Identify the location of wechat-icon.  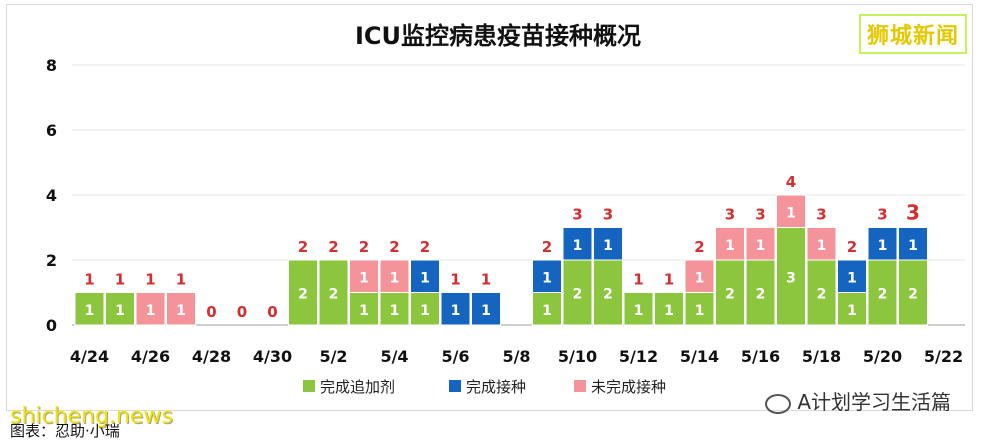
(778, 403).